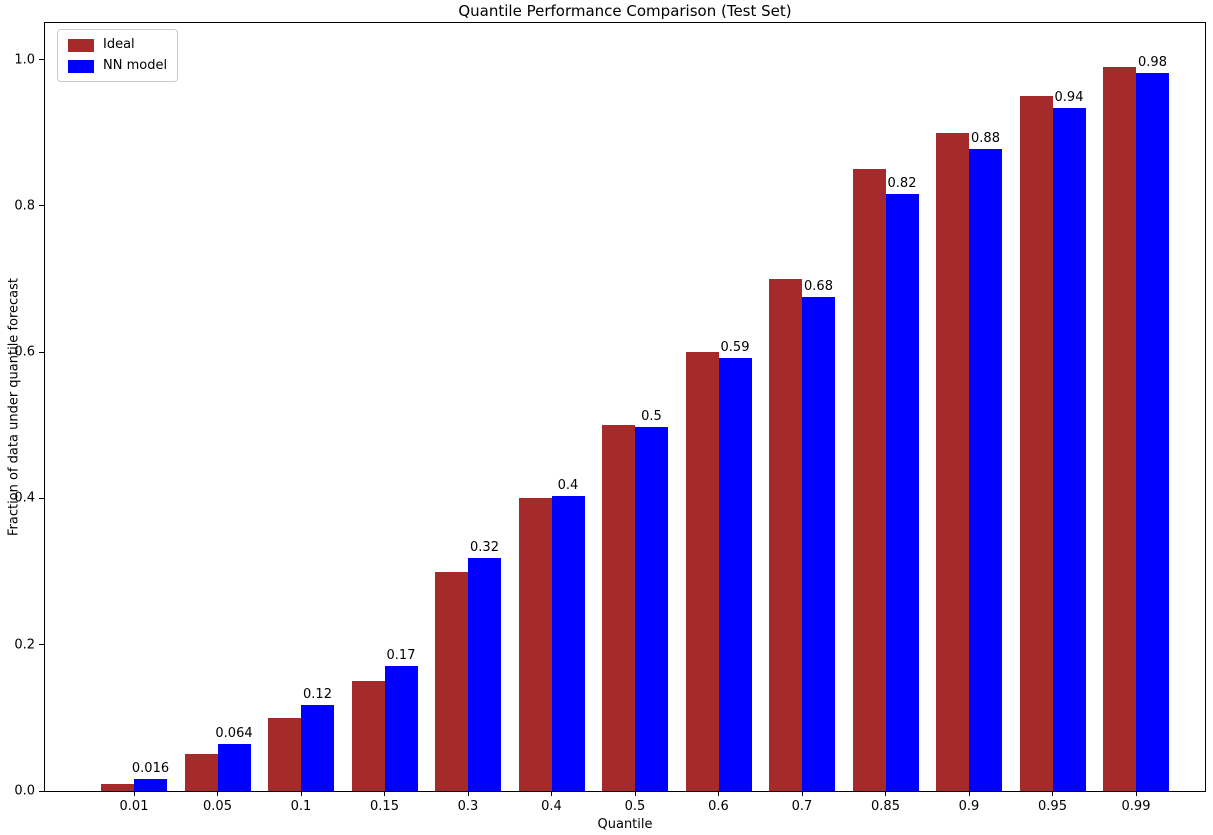 The height and width of the screenshot is (835, 1213). What do you see at coordinates (1052, 806) in the screenshot?
I see `x-tick-label: 0.95` at bounding box center [1052, 806].